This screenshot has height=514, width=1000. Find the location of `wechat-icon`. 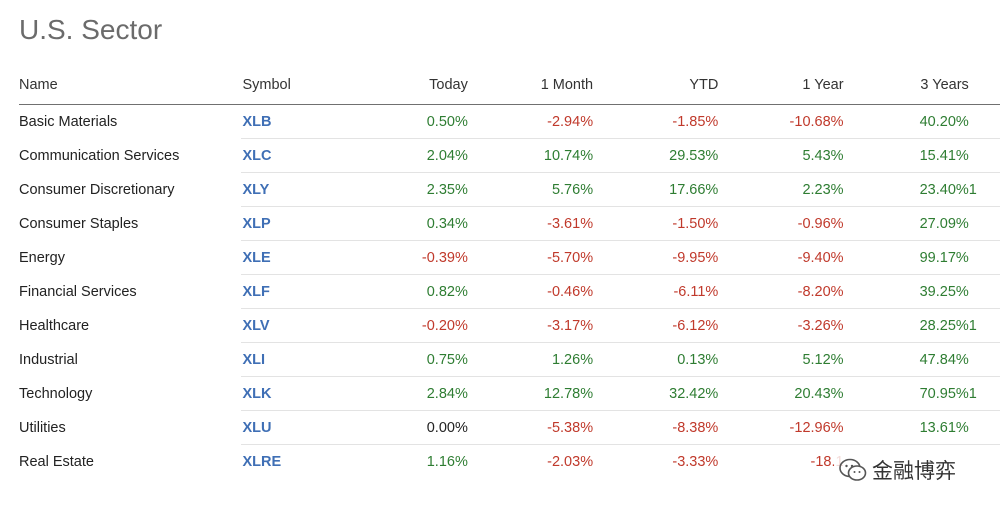

wechat-icon is located at coordinates (853, 469).